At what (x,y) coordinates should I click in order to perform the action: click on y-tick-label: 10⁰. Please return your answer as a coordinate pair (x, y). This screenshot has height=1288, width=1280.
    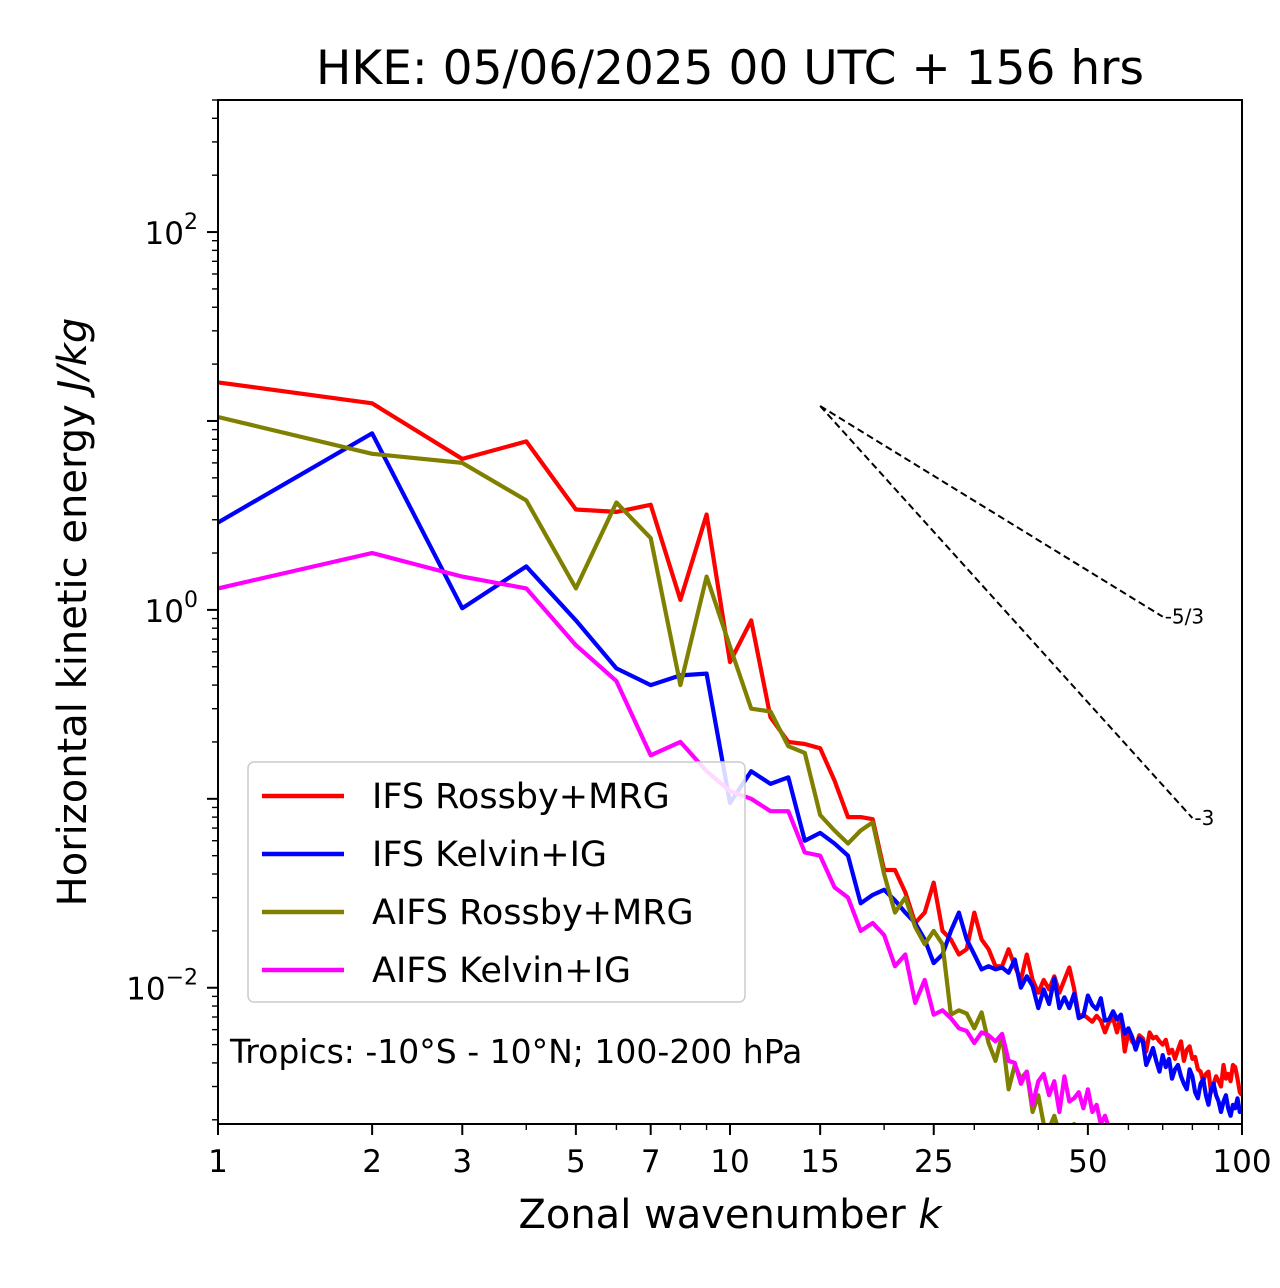
    Looking at the image, I should click on (171, 609).